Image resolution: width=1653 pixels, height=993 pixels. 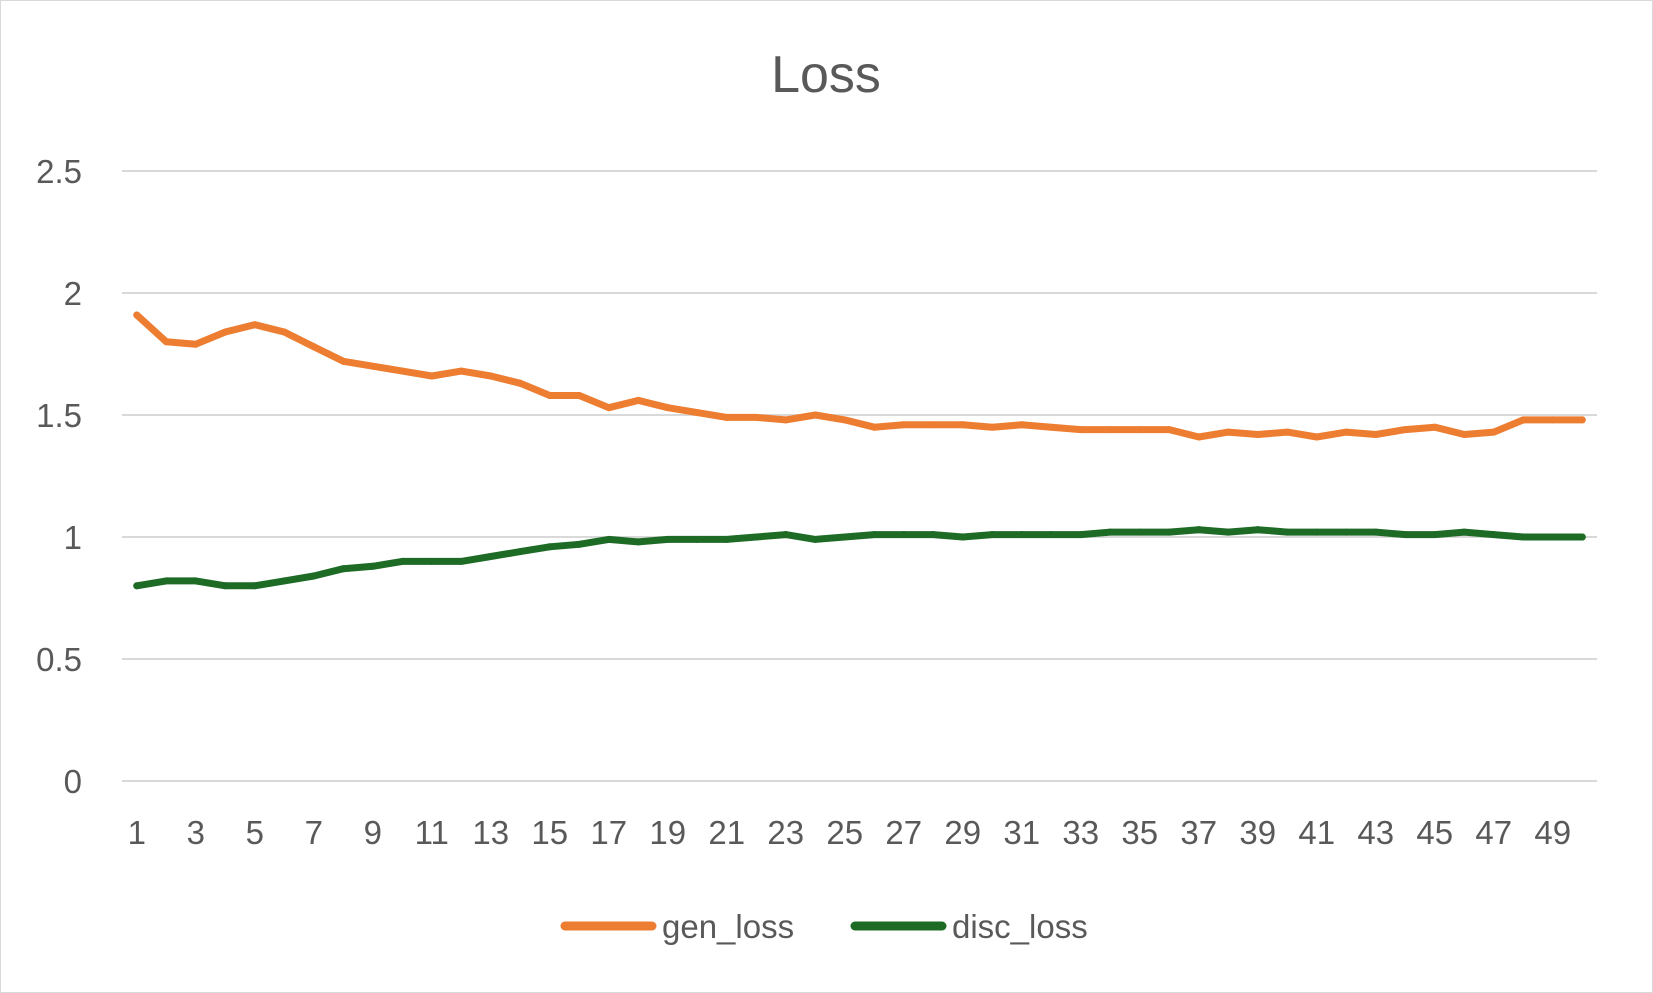 I want to click on x-tick-label: 15, so click(x=549, y=832).